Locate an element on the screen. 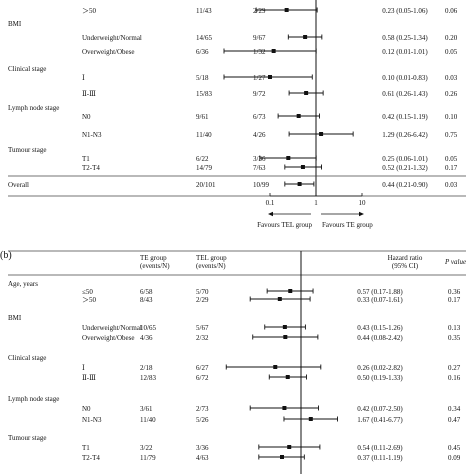  tel-events: 6/73 is located at coordinates (259, 117).